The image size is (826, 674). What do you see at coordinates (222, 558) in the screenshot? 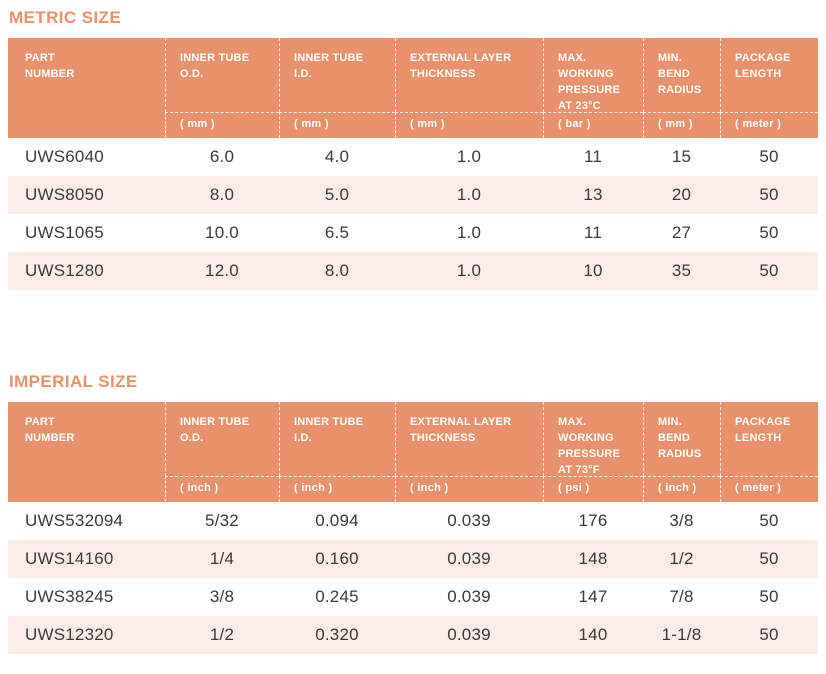
I see `value-cell: 1/4` at bounding box center [222, 558].